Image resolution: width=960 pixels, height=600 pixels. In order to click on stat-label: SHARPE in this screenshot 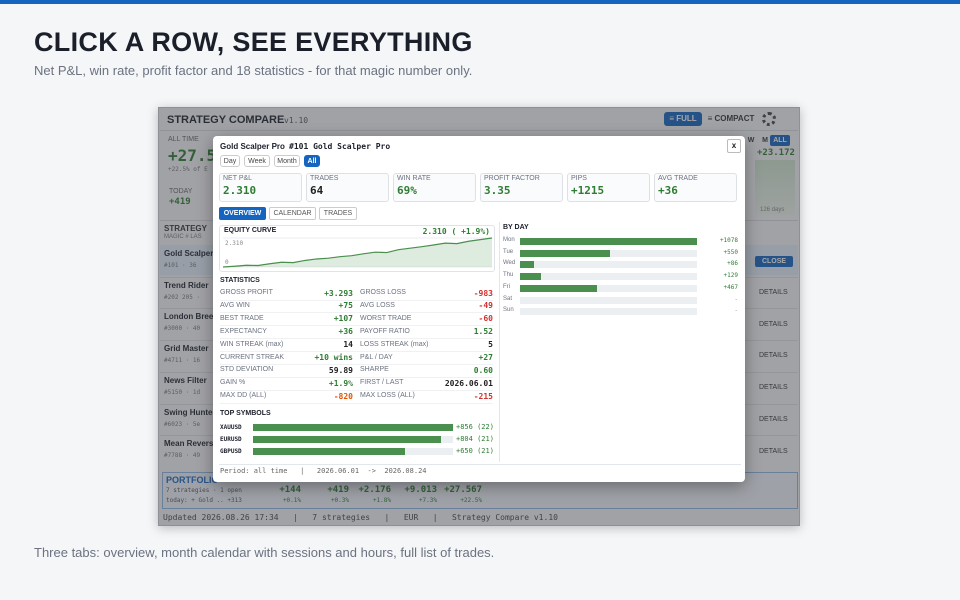, I will do `click(374, 370)`.